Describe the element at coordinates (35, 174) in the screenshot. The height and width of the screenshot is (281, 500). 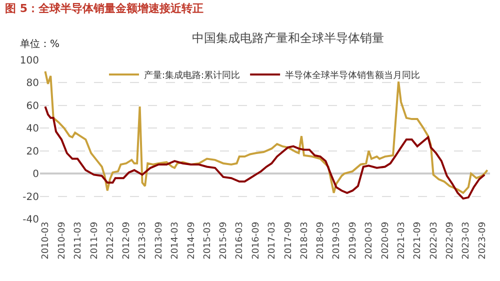
I see `y-tick-label: 0` at that location.